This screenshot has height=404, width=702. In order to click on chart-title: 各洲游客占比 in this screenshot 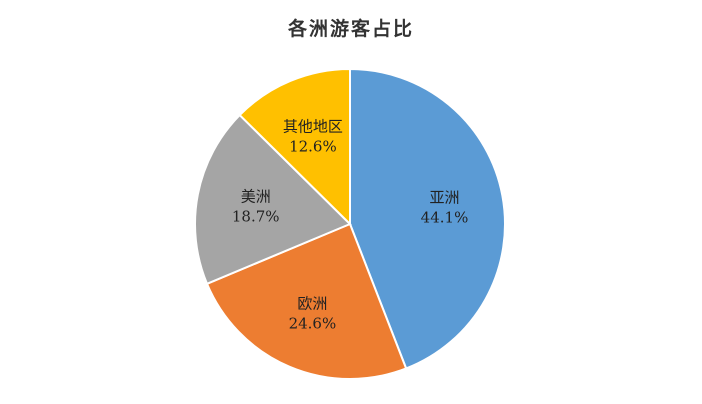, I will do `click(350, 29)`.